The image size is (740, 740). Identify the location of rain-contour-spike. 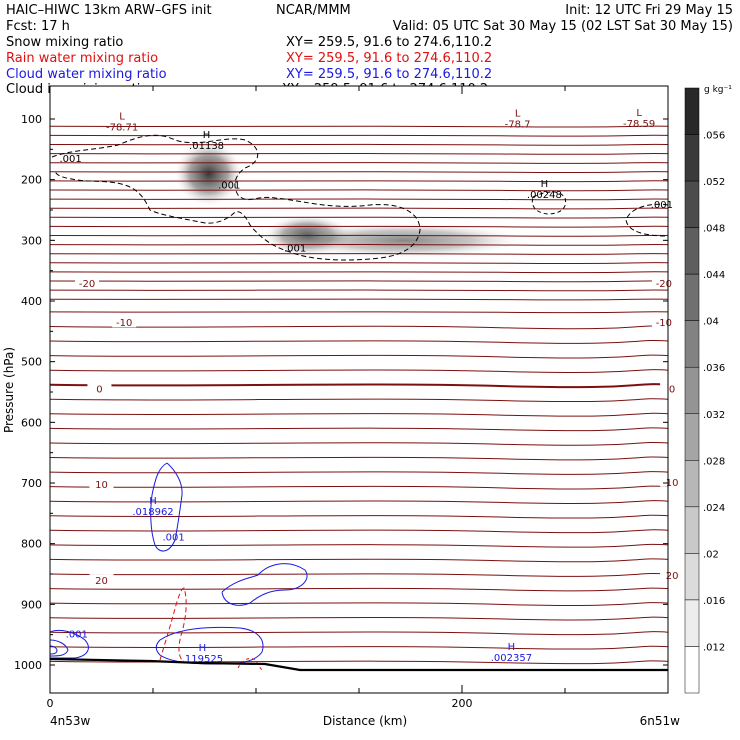
(173, 624).